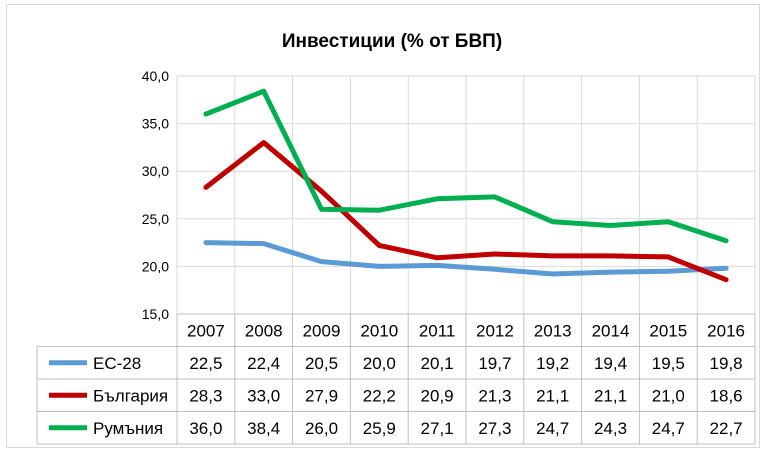 The width and height of the screenshot is (768, 454). I want to click on data-label: 38,4, so click(263, 428).